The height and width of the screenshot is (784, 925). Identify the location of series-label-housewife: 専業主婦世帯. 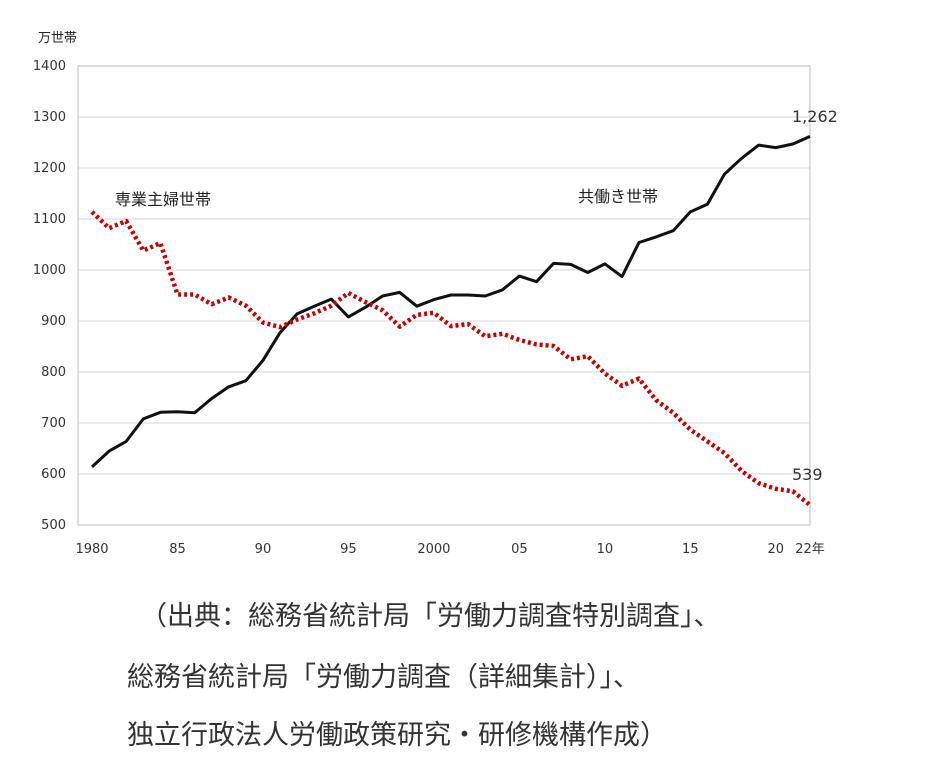
(163, 199).